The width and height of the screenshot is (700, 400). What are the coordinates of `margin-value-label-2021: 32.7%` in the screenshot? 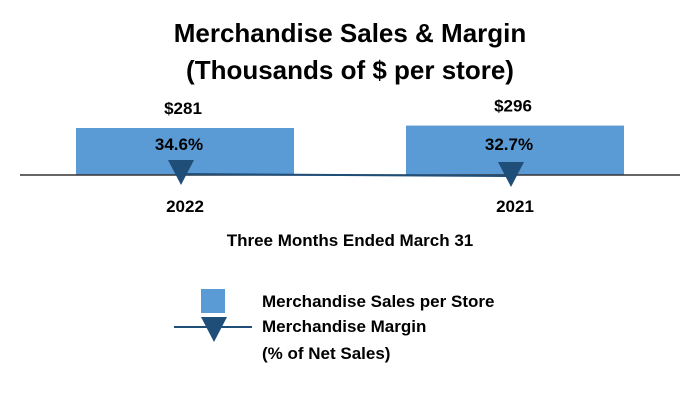 It's located at (509, 144).